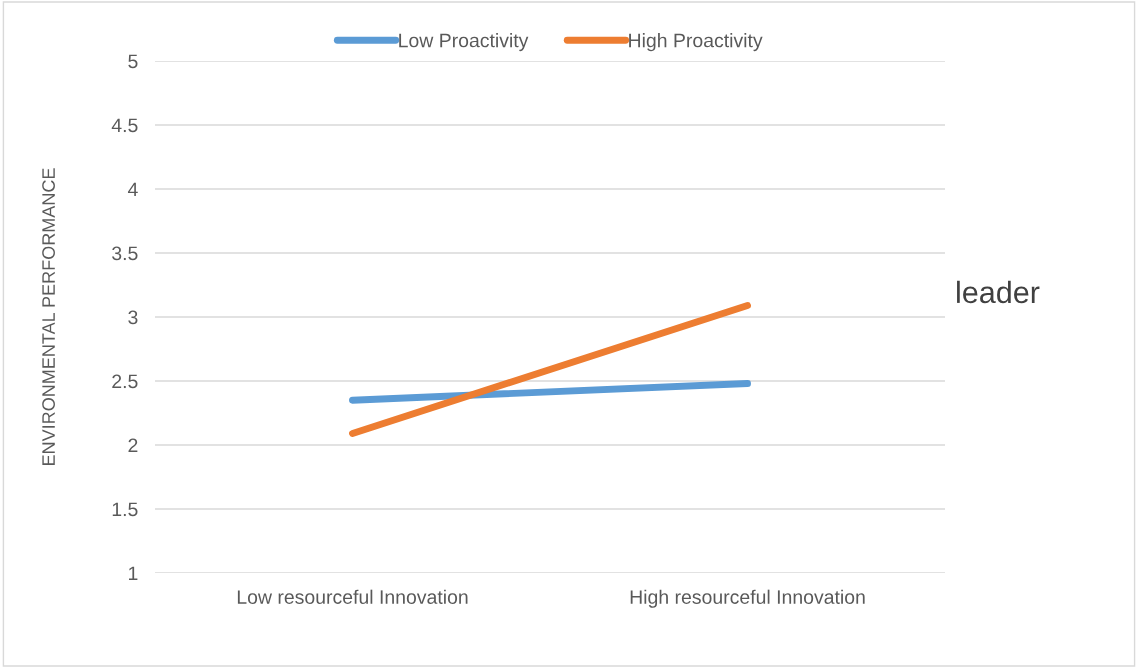 The height and width of the screenshot is (668, 1138). I want to click on text: leader, so click(998, 292).